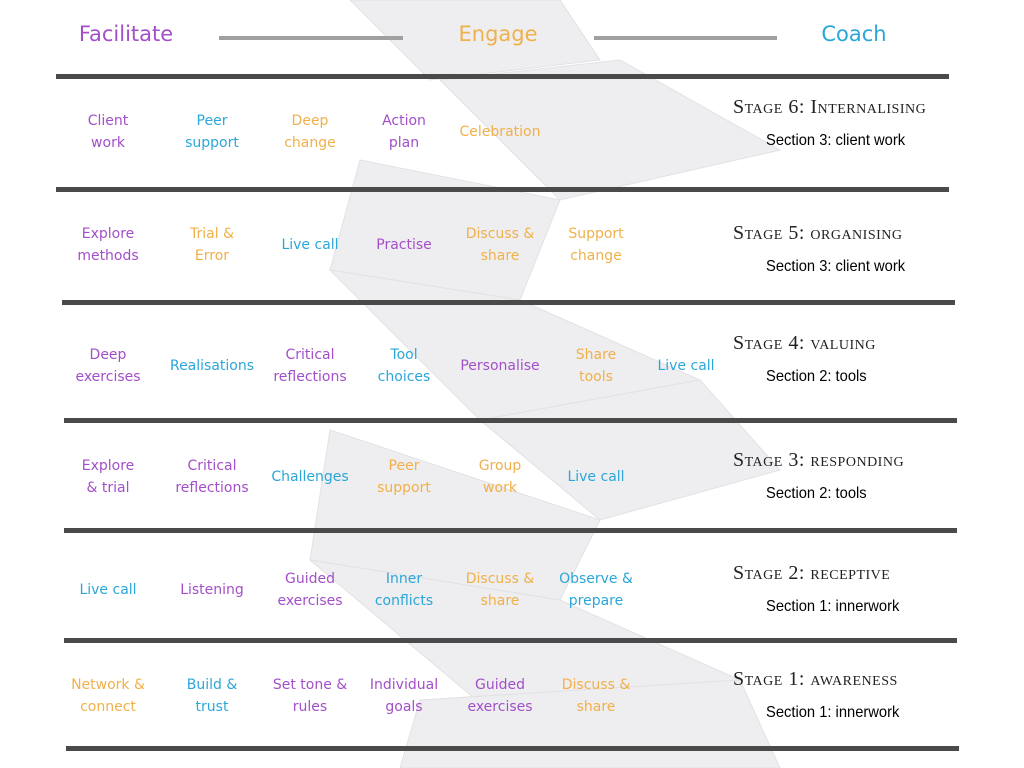 The image size is (1024, 768). What do you see at coordinates (596, 590) in the screenshot?
I see `activity-label: Observe & prepare` at bounding box center [596, 590].